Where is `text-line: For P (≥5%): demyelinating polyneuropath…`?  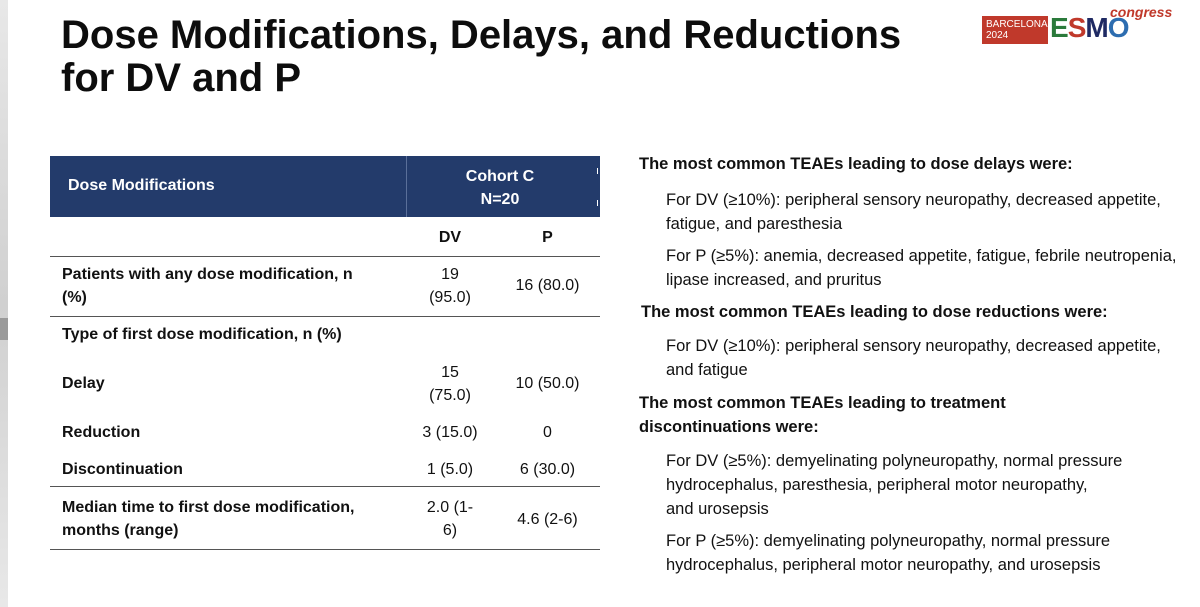
text-line: For P (≥5%): demyelinating polyneuropath… is located at coordinates (888, 541).